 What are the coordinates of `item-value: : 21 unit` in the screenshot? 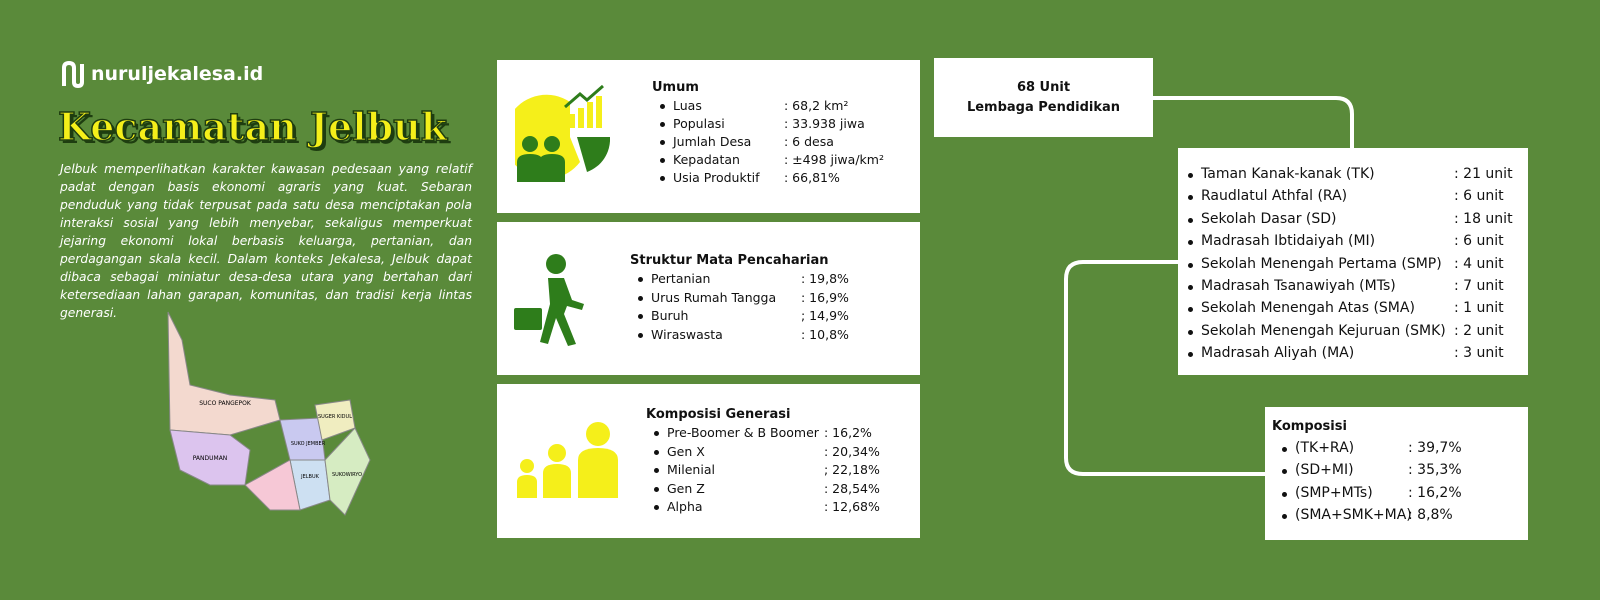 It's located at (1483, 174).